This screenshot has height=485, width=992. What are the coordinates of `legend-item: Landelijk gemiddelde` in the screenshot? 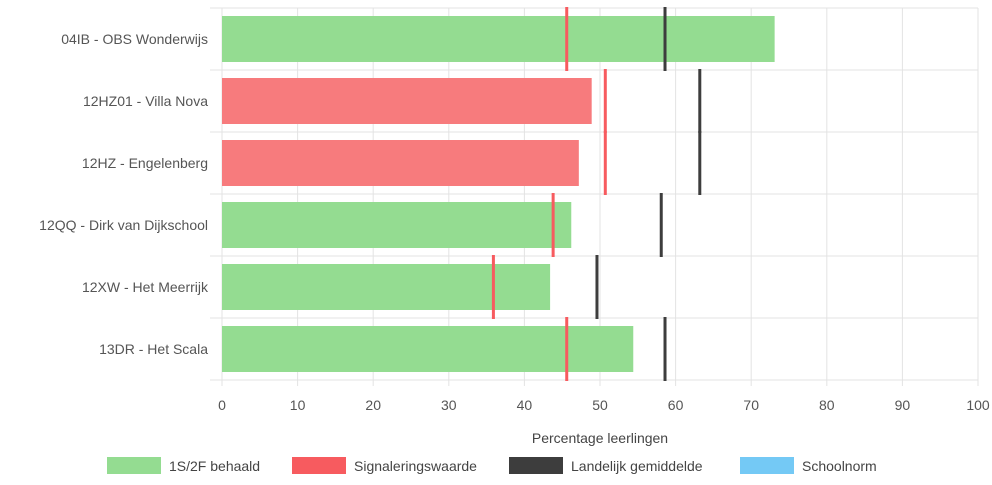 It's located at (606, 465).